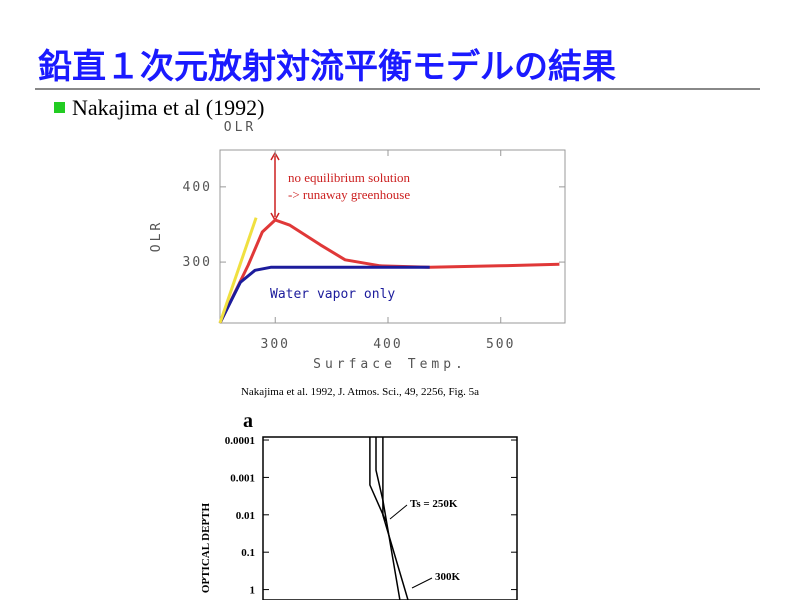 The width and height of the screenshot is (800, 600). What do you see at coordinates (387, 344) in the screenshot?
I see `x-tick-label: 400` at bounding box center [387, 344].